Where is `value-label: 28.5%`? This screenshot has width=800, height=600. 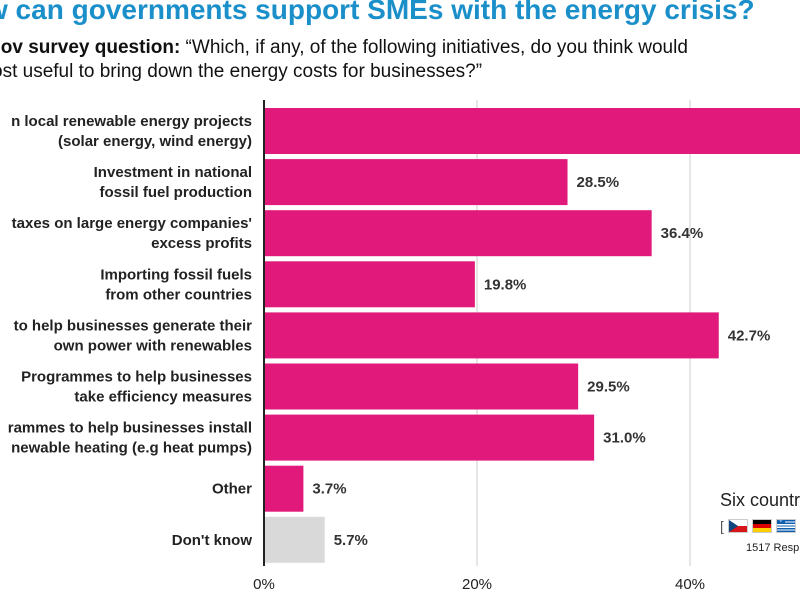
value-label: 28.5% is located at coordinates (598, 182).